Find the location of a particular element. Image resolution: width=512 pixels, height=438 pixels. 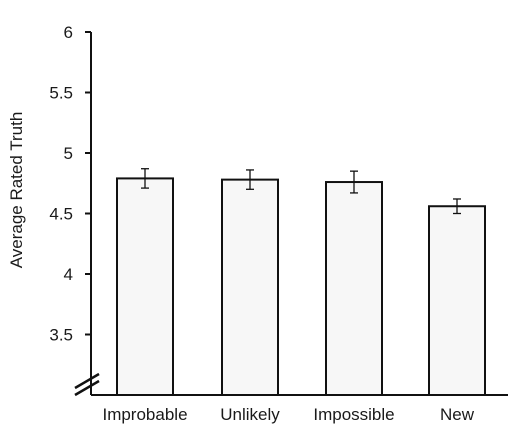

y-tick-label: 4.5 is located at coordinates (61, 214).